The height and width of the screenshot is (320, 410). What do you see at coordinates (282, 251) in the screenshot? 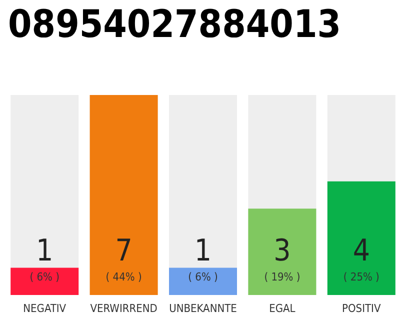
I see `annotation: 3` at bounding box center [282, 251].